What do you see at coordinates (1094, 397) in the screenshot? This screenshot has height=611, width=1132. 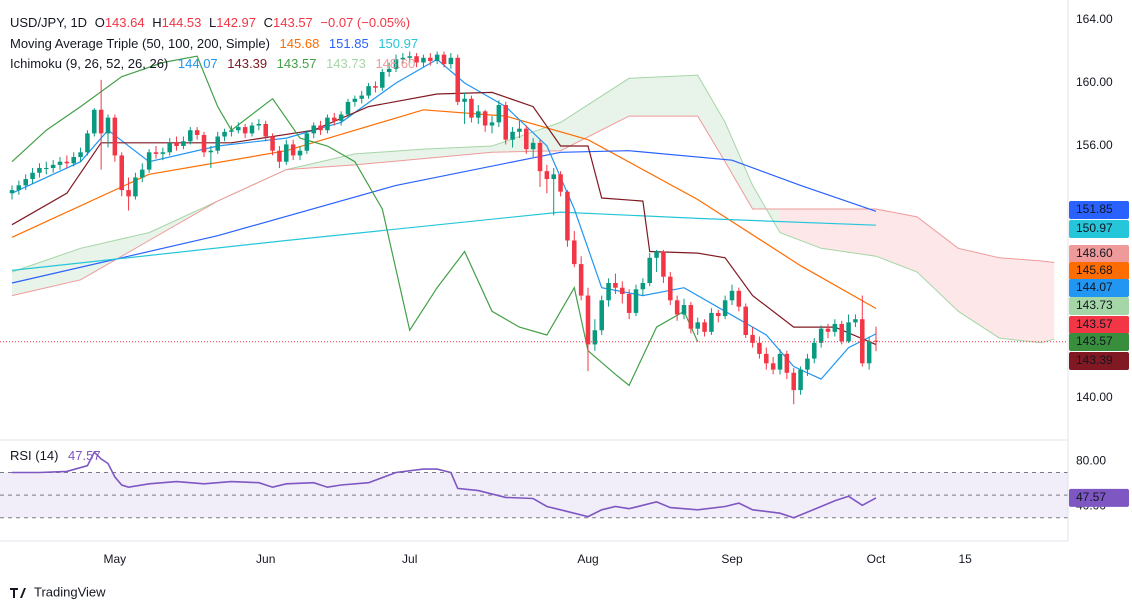 I see `y-tick-label: 140.00` at bounding box center [1094, 397].